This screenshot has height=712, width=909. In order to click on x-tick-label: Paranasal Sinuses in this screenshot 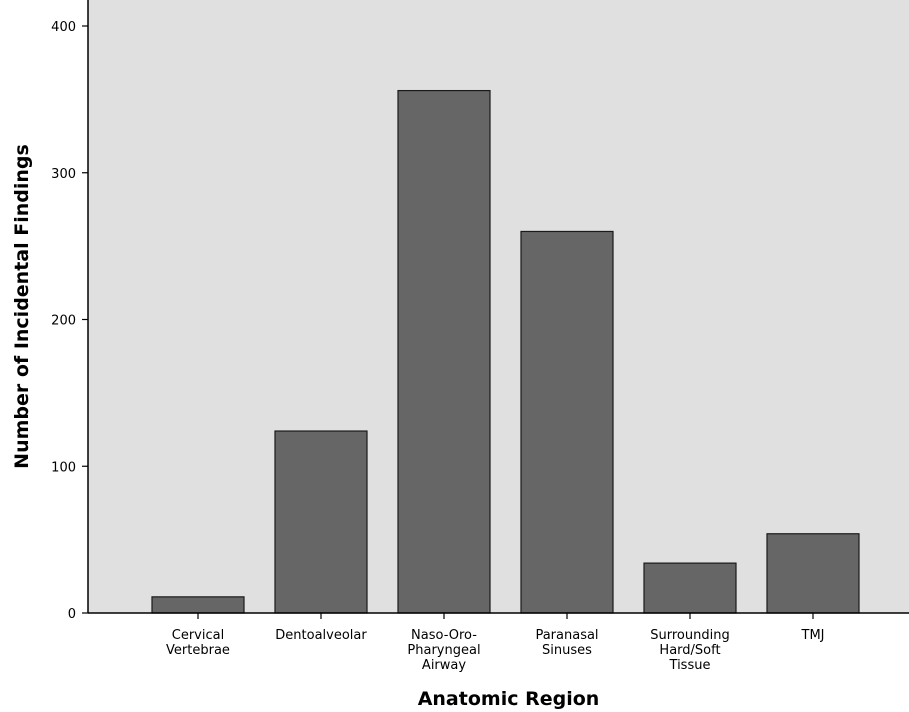, I will do `click(566, 643)`.